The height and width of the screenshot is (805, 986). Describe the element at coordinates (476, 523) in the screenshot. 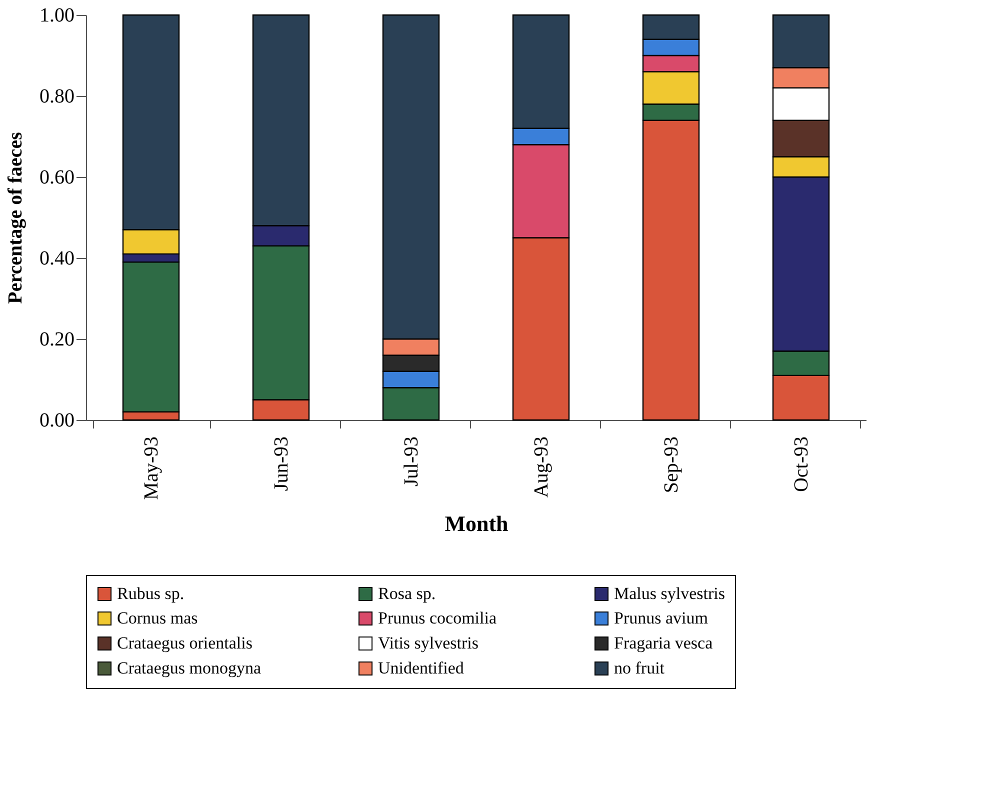

I see `x-axis-title: Month` at that location.